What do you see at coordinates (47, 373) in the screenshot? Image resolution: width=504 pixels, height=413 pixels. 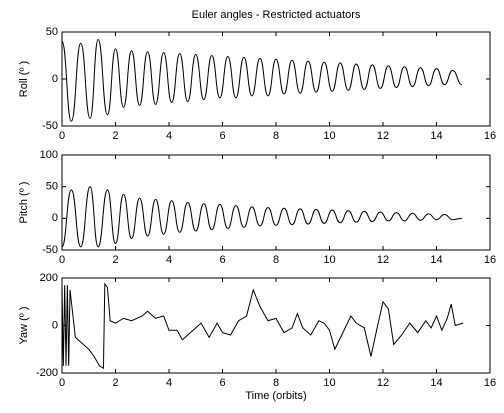 I see `y-tick-label: -200` at bounding box center [47, 373].